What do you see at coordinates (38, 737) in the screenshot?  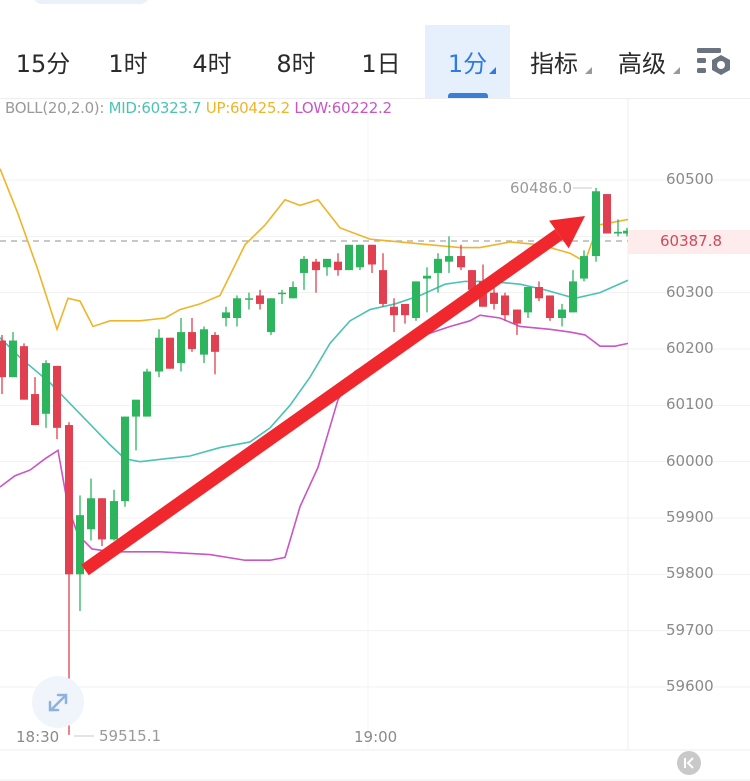 I see `time-axis-label: 18:30` at bounding box center [38, 737].